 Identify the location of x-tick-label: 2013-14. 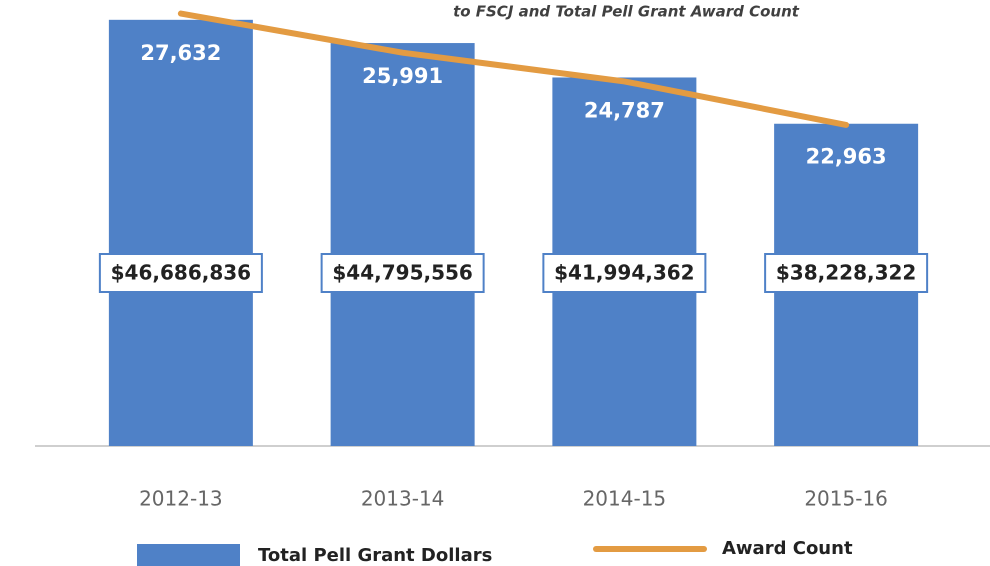
(403, 499).